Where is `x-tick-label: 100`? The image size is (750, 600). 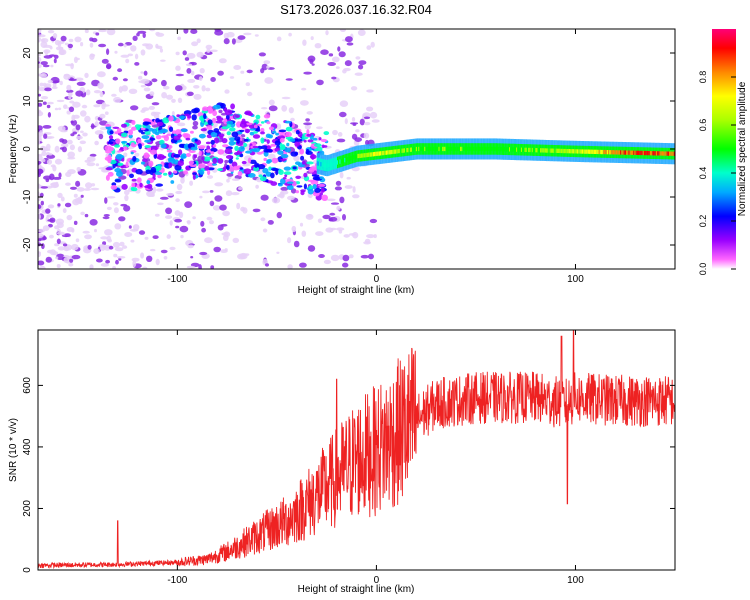 x-tick-label: 100 is located at coordinates (575, 279).